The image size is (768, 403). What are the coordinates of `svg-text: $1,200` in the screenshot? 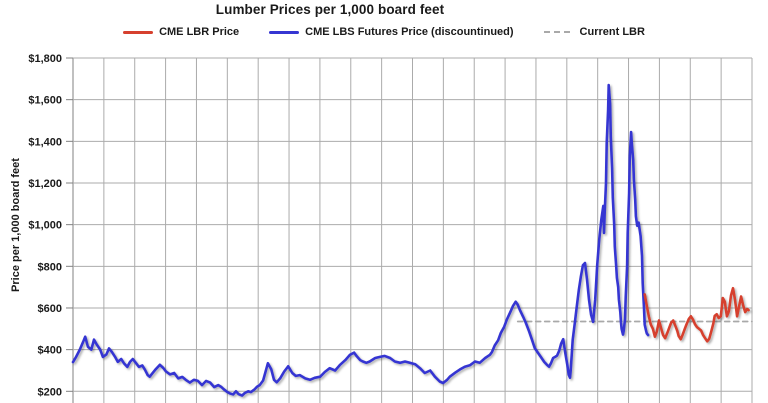 It's located at (45, 184).